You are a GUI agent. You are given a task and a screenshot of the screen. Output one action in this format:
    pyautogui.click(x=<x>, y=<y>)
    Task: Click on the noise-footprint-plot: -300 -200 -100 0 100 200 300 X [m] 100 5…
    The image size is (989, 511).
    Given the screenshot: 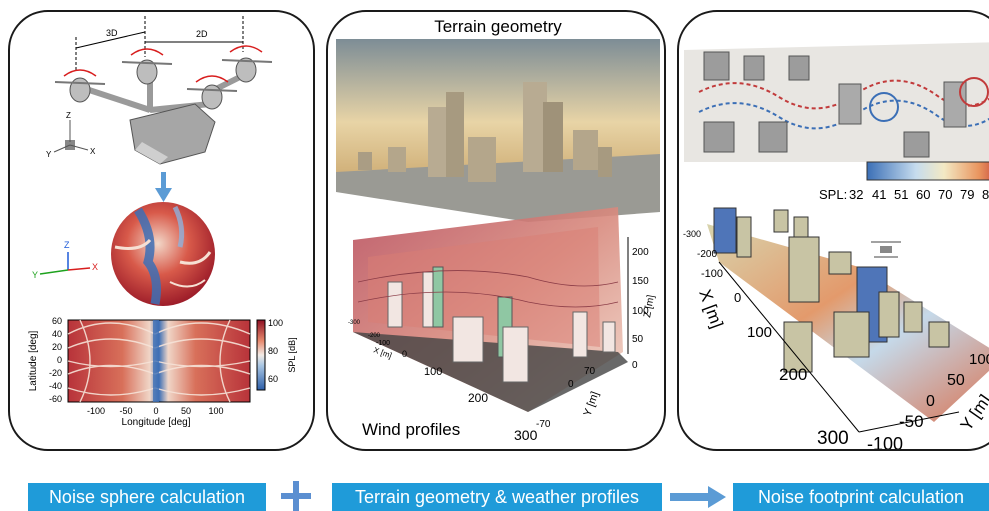 What is the action you would take?
    pyautogui.click(x=836, y=329)
    